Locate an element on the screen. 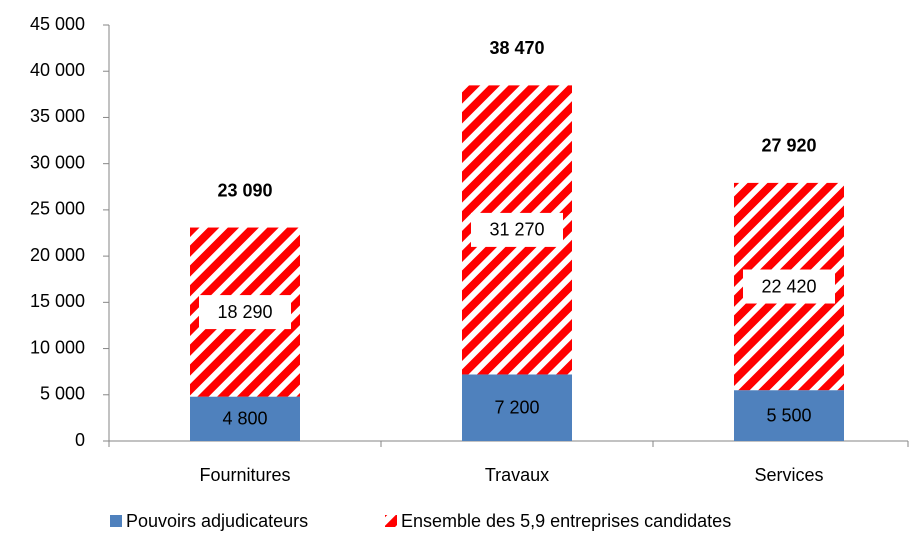 The image size is (910, 542). x-tick-label: Services is located at coordinates (788, 475).